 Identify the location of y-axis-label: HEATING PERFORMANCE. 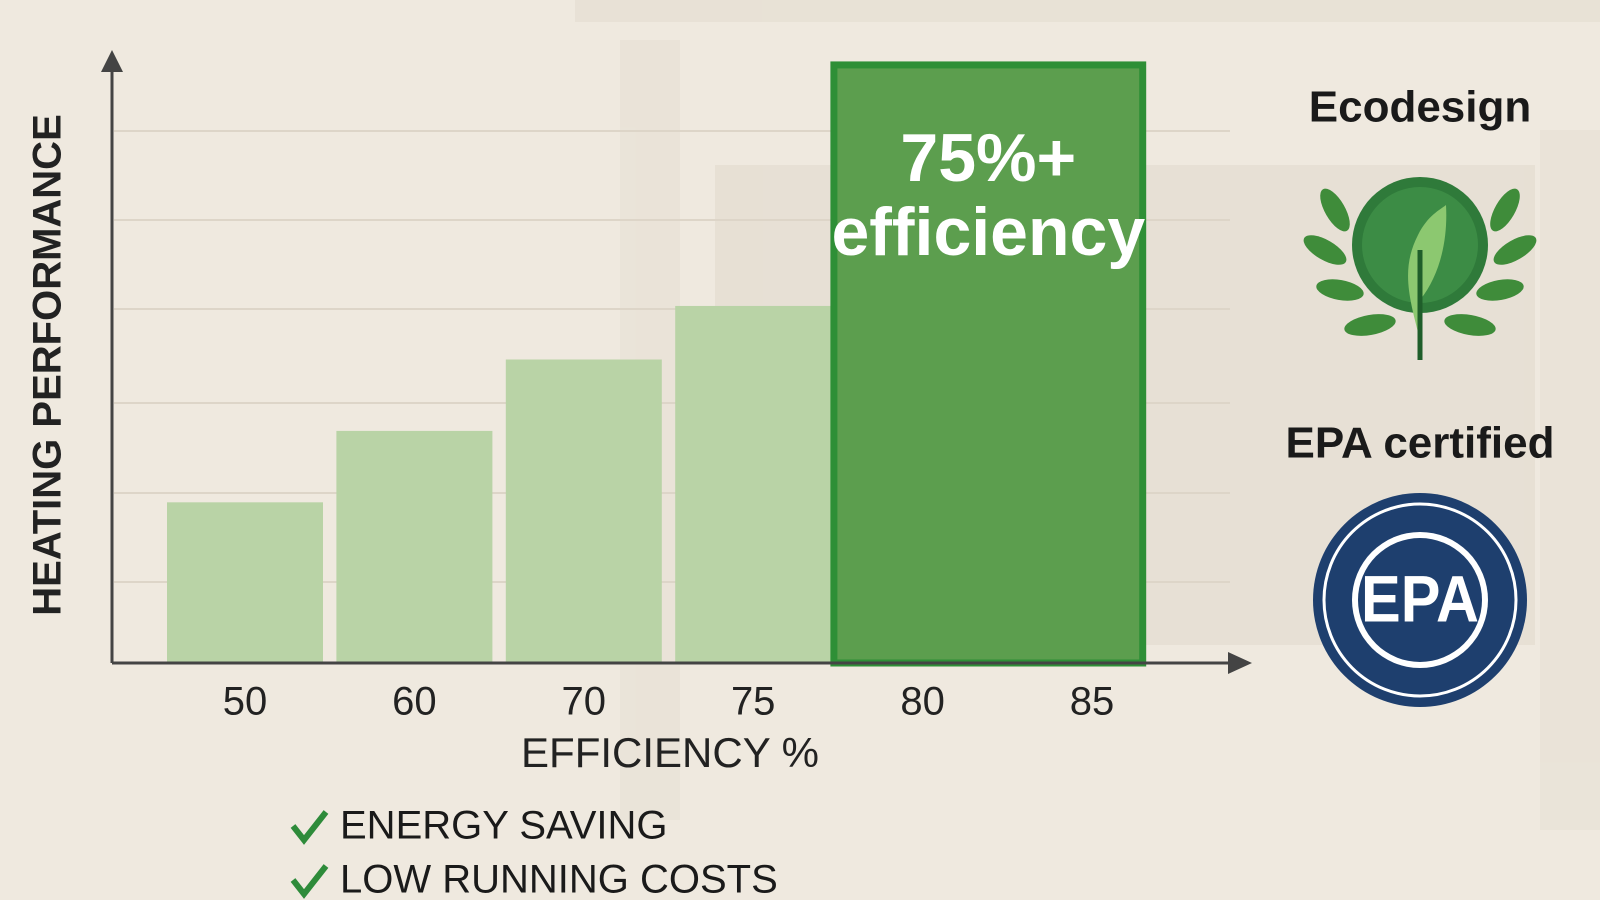
(48, 364).